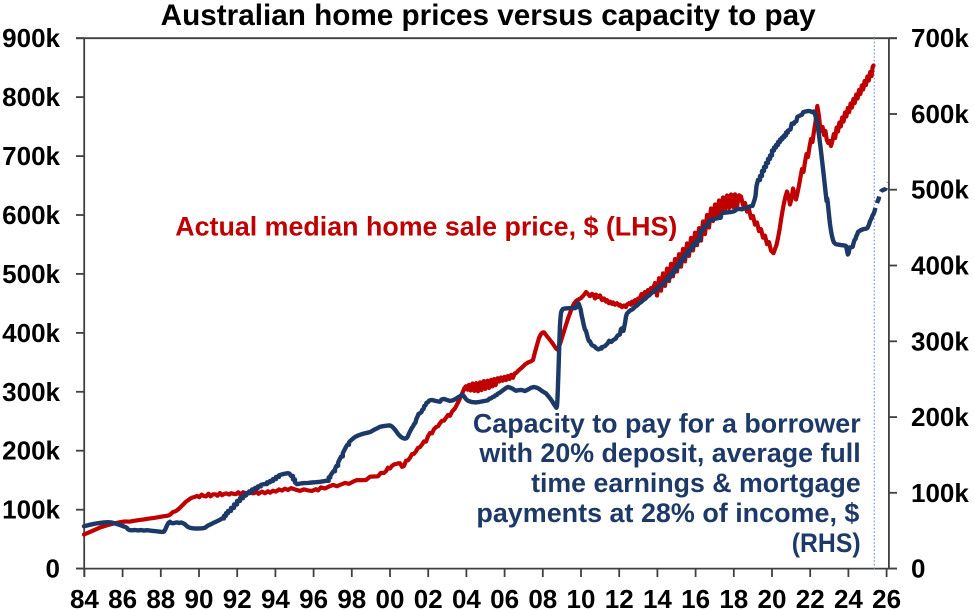 This screenshot has width=975, height=610. What do you see at coordinates (466, 597) in the screenshot?
I see `svg-text: 04` at bounding box center [466, 597].